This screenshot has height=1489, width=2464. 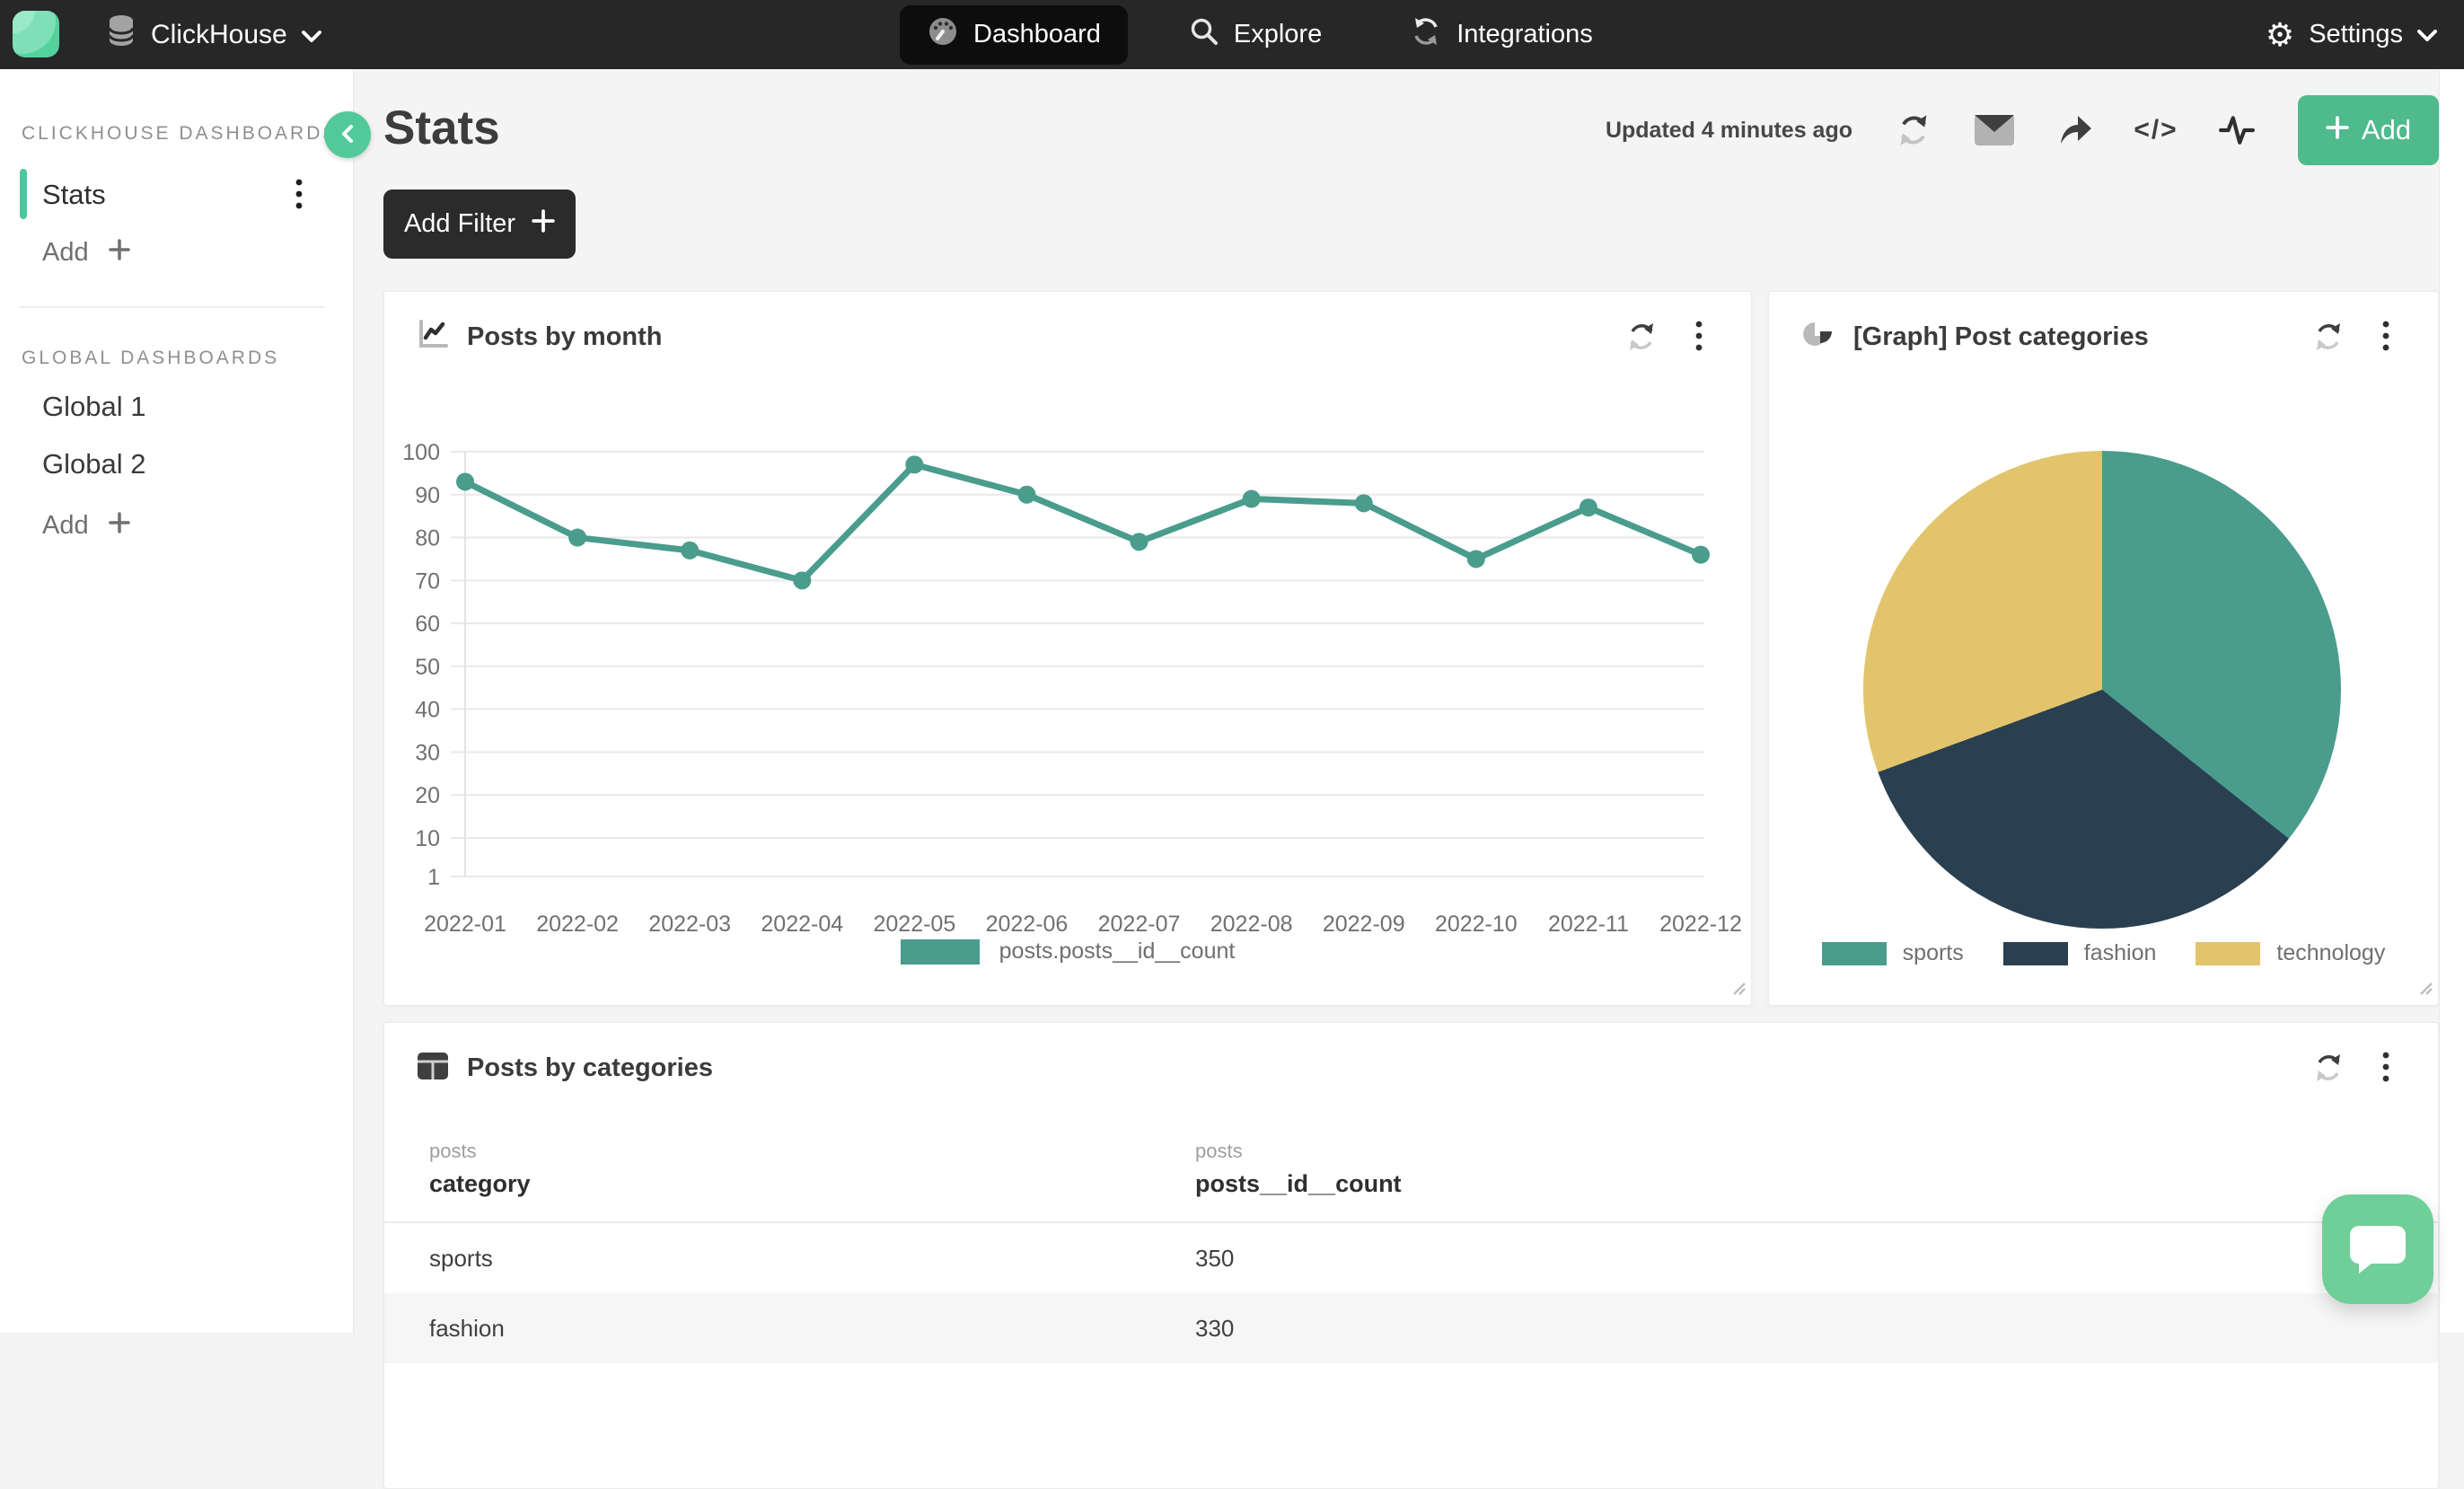 What do you see at coordinates (2368, 130) in the screenshot?
I see `add-widget-button: Add` at bounding box center [2368, 130].